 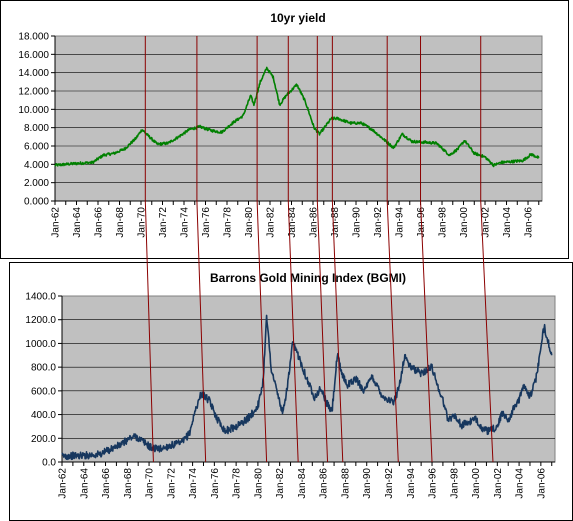 What do you see at coordinates (77, 222) in the screenshot?
I see `yield-x-tick-label: Jan-64` at bounding box center [77, 222].